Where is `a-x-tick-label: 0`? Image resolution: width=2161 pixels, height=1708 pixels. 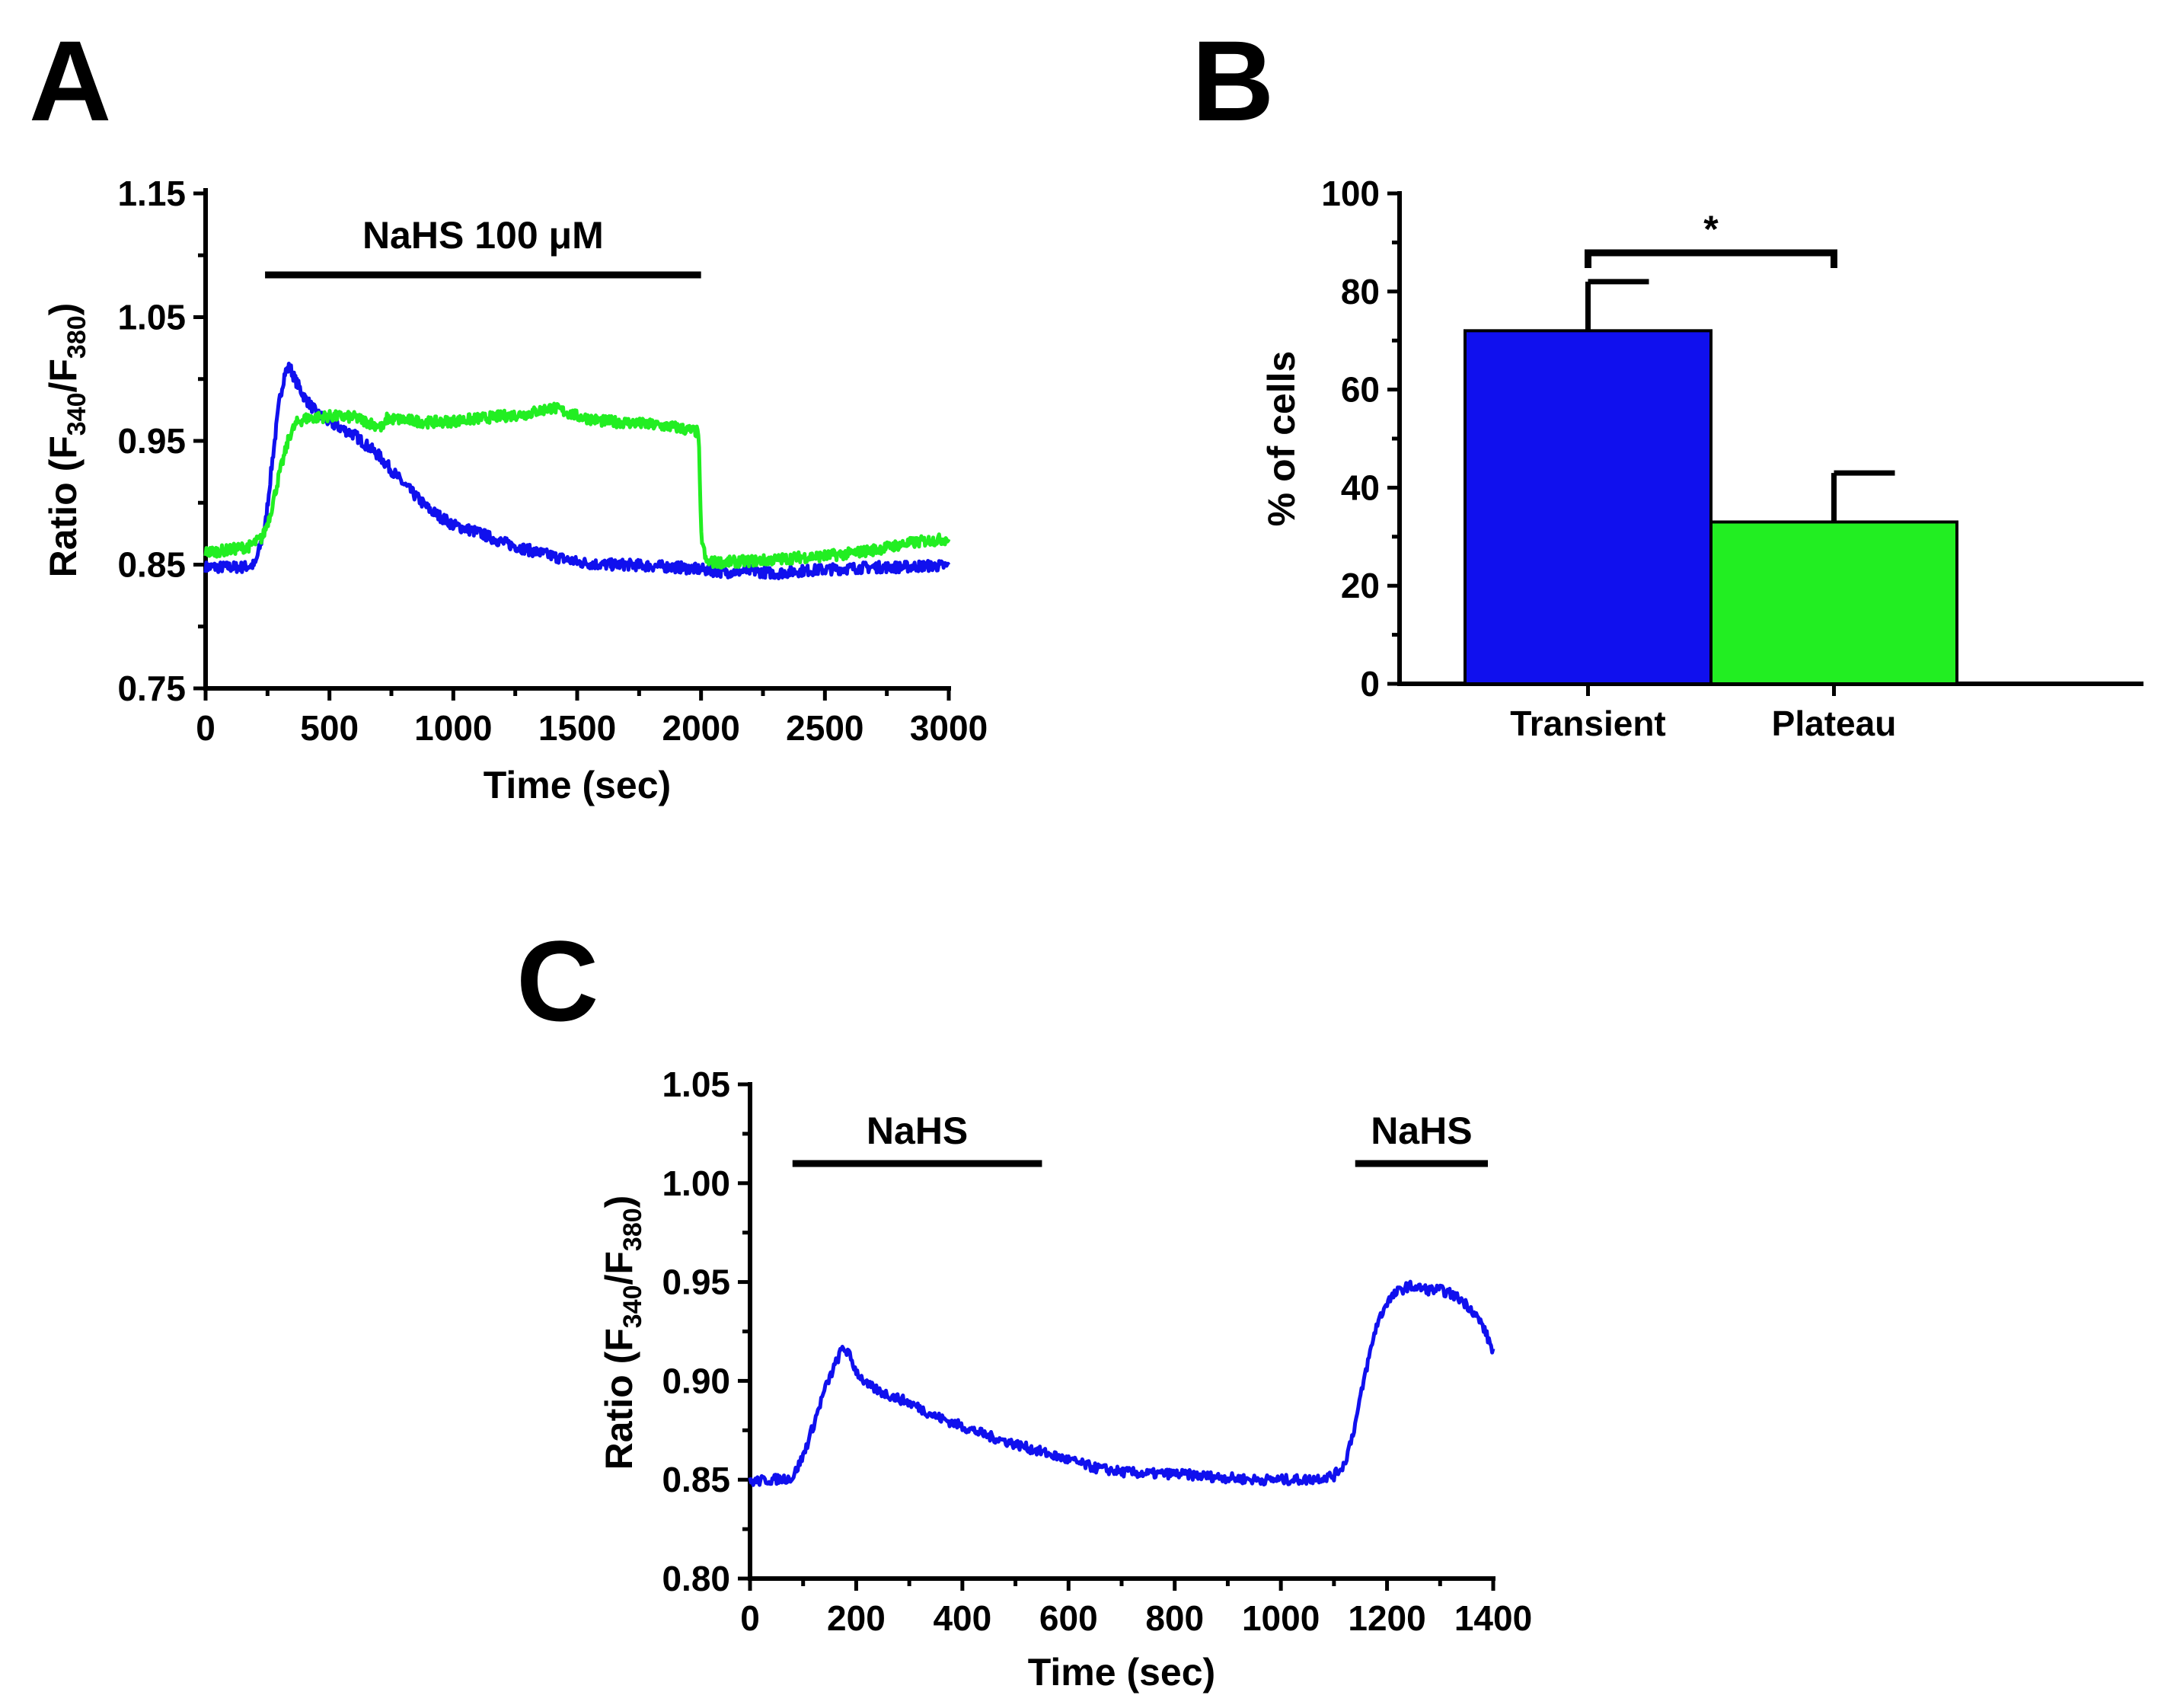 a-x-tick-label: 0 is located at coordinates (205, 728).